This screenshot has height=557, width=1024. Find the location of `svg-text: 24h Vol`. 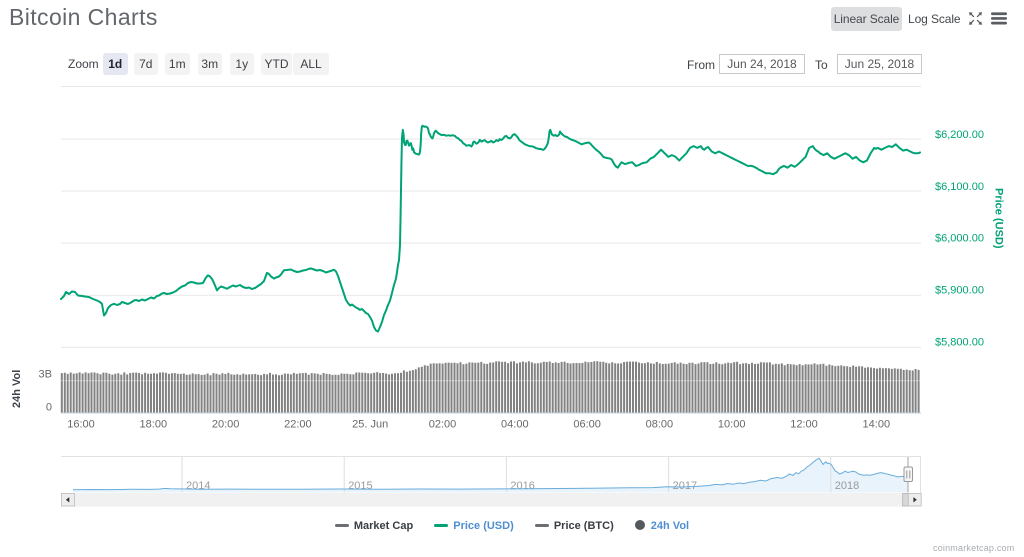

svg-text: 24h Vol is located at coordinates (17, 389).